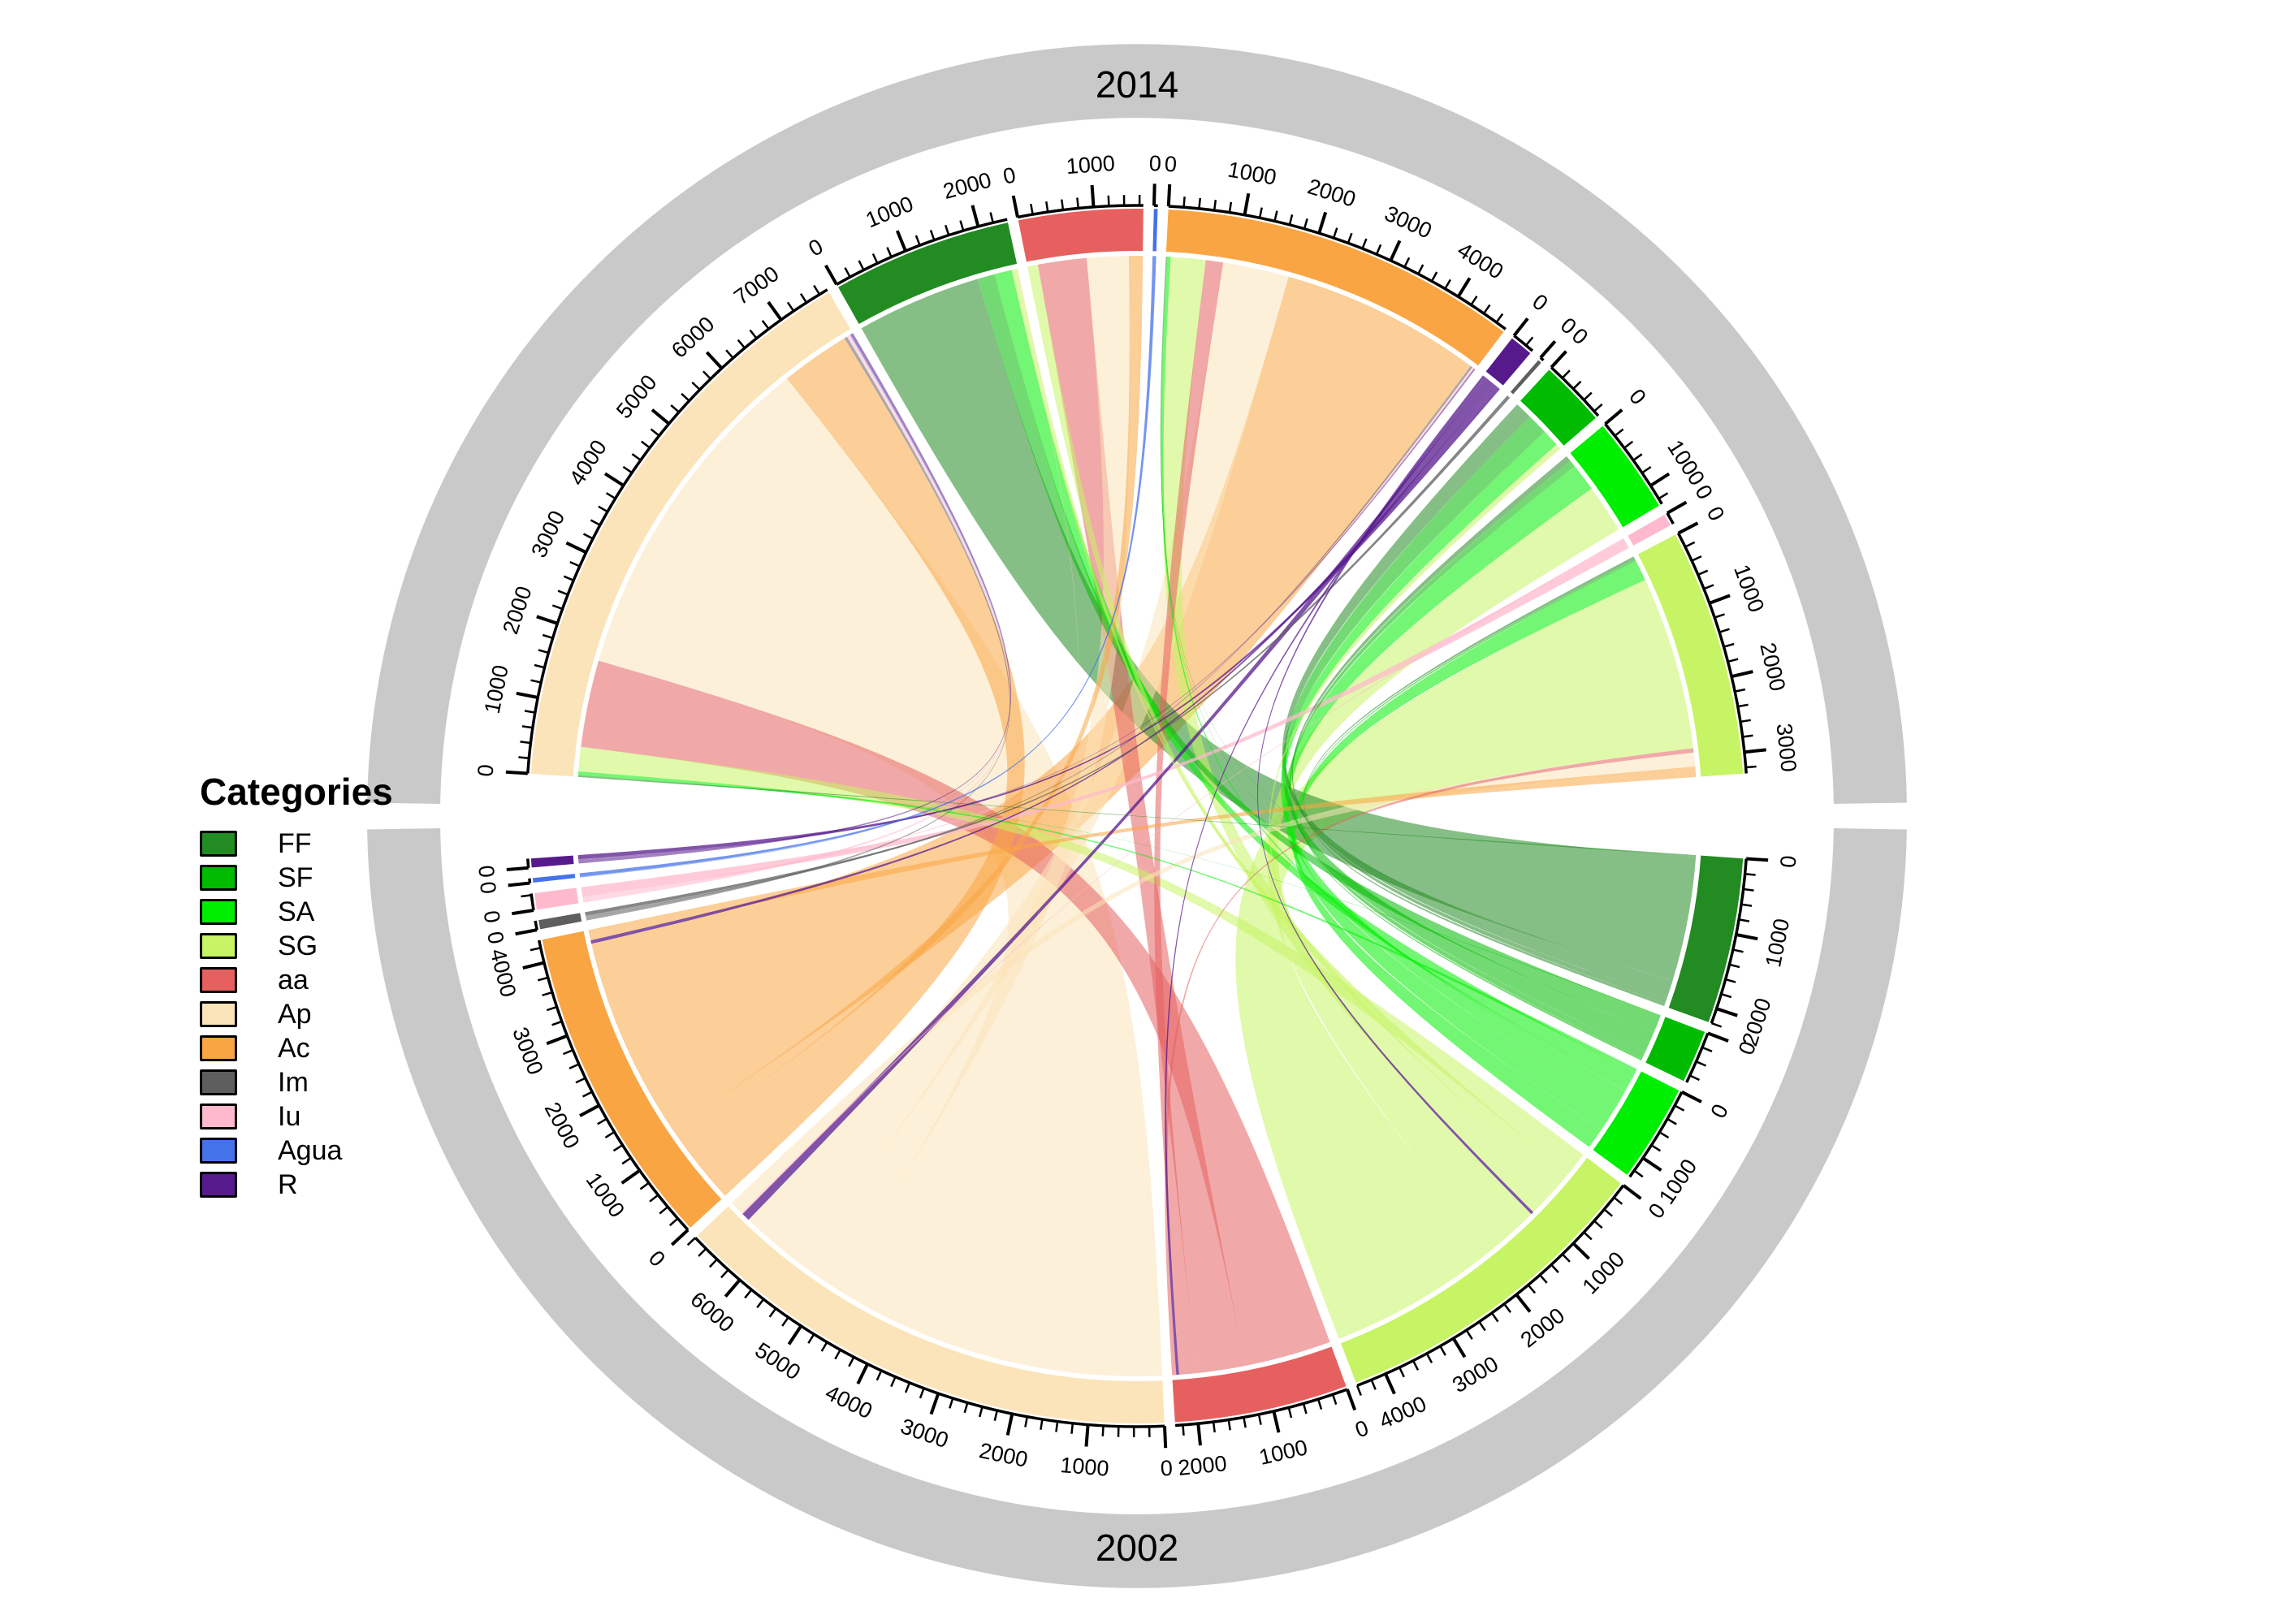 This screenshot has height=1624, width=2274. I want to click on sector-Ac-2002, so click(632, 1080).